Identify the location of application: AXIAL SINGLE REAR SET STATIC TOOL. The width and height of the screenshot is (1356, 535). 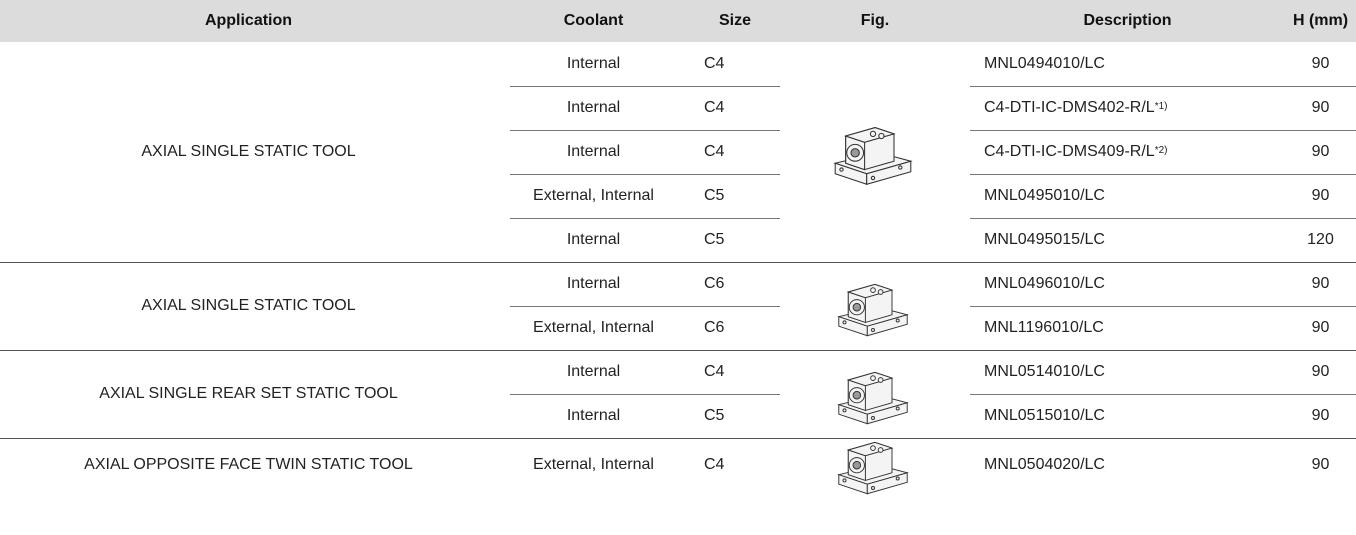
(248, 393).